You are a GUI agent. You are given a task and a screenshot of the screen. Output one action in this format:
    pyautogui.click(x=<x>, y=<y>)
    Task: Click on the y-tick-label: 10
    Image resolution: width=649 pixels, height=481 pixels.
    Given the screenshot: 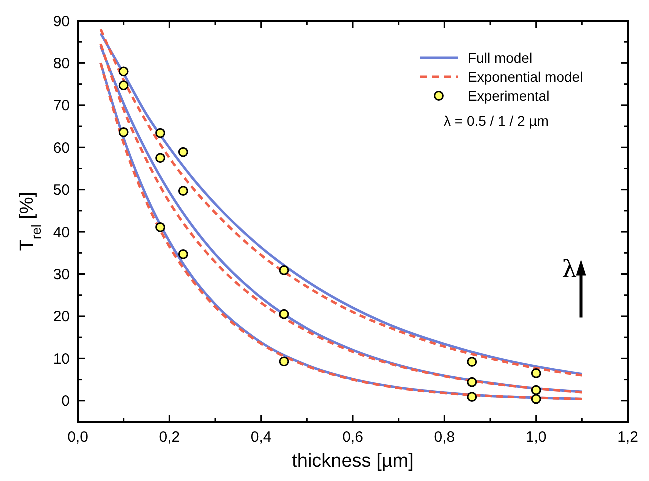 What is the action you would take?
    pyautogui.click(x=61, y=359)
    